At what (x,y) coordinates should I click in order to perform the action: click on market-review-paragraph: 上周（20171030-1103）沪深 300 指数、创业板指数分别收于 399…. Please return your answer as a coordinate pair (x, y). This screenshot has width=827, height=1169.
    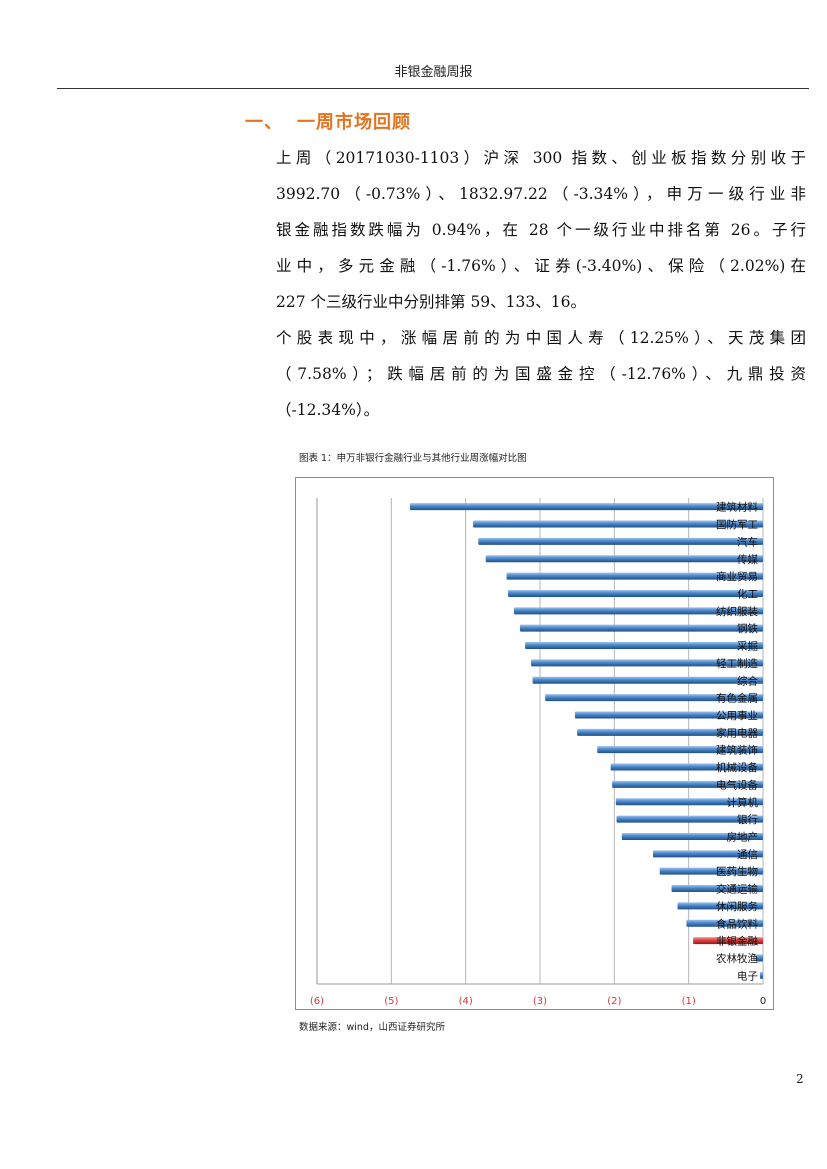
    Looking at the image, I should click on (541, 230).